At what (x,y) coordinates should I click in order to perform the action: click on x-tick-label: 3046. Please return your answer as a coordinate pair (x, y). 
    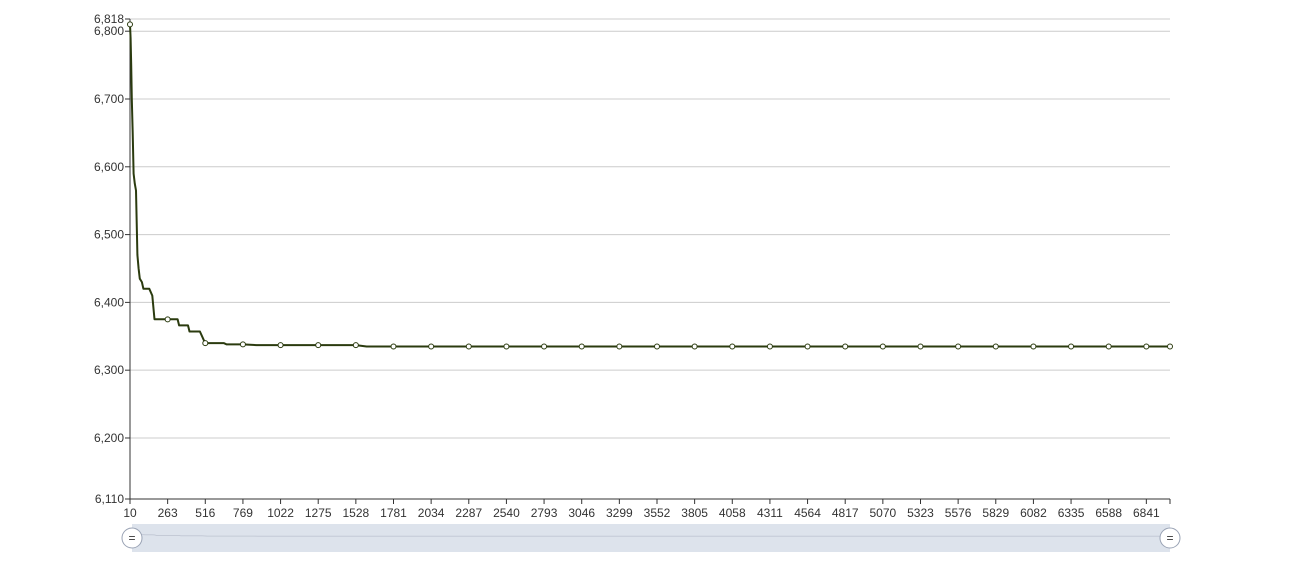
    Looking at the image, I should click on (581, 513).